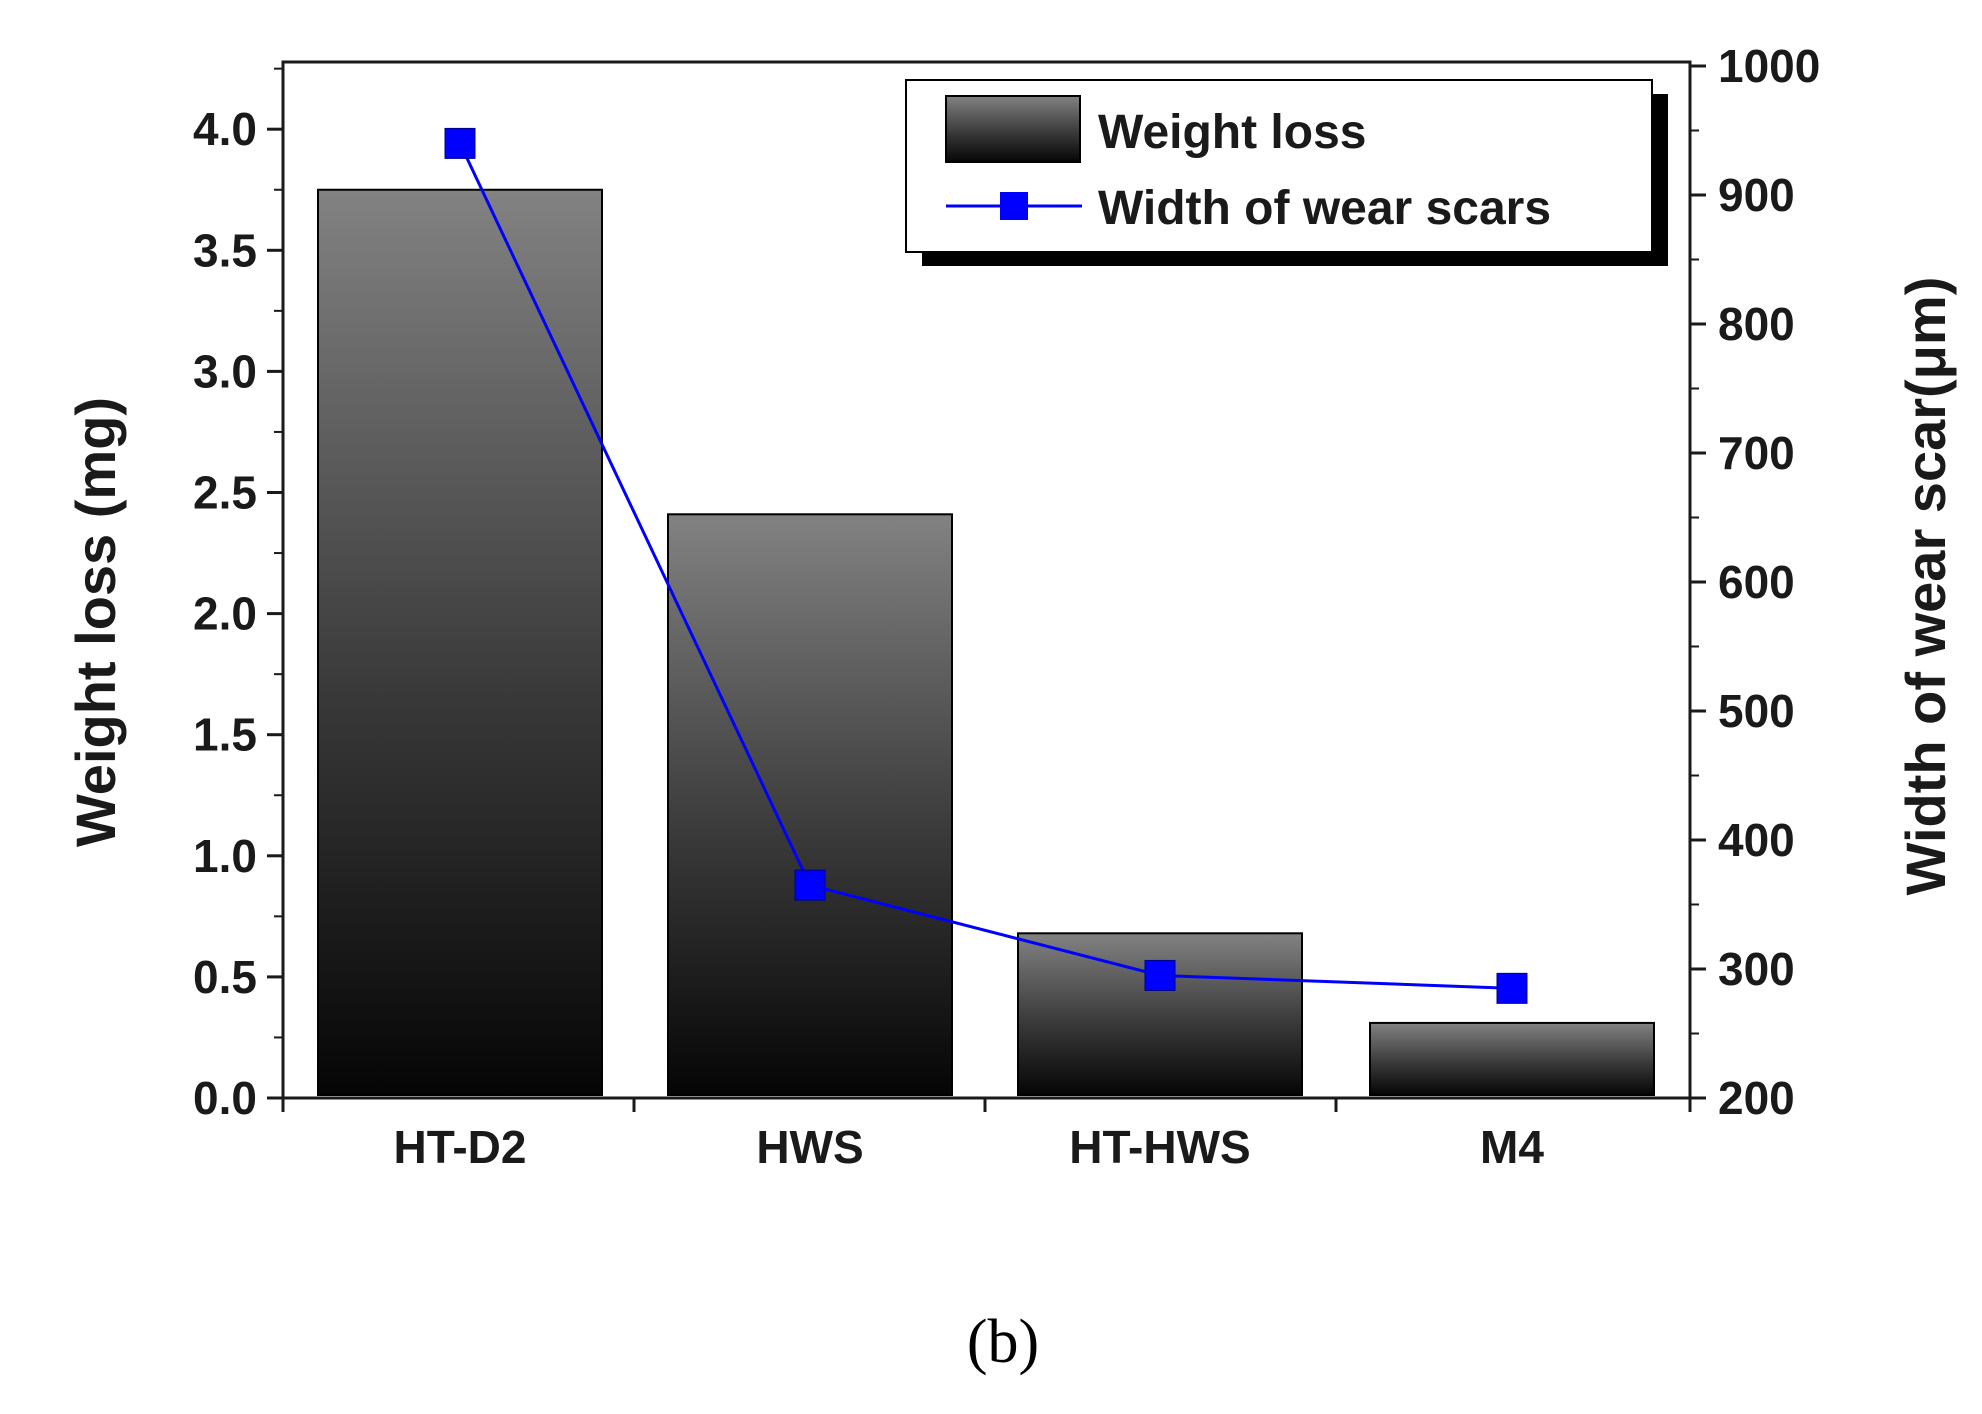 Image resolution: width=1982 pixels, height=1414 pixels. What do you see at coordinates (1769, 66) in the screenshot?
I see `right-tick-label: 1000` at bounding box center [1769, 66].